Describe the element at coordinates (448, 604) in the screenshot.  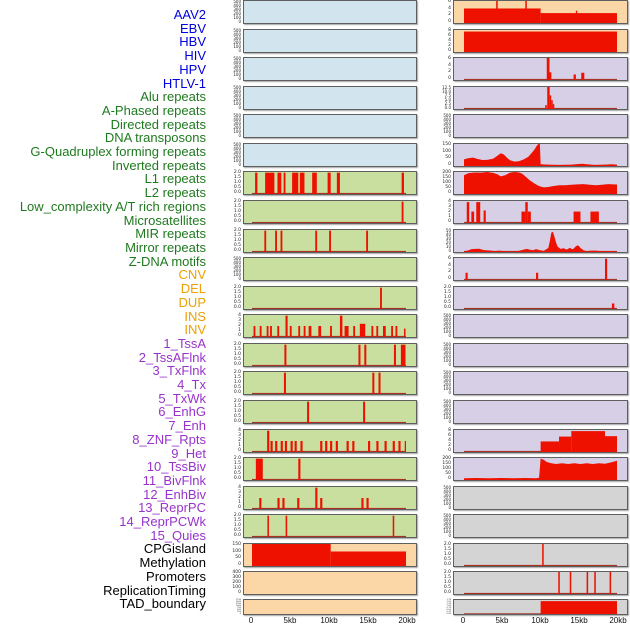
I see `y-tick-label: 1.25` at that location.